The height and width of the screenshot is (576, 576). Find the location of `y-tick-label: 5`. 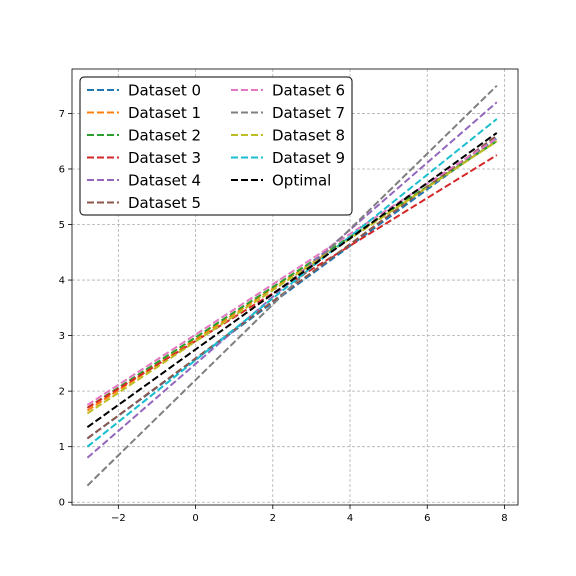

y-tick-label: 5 is located at coordinates (62, 225).